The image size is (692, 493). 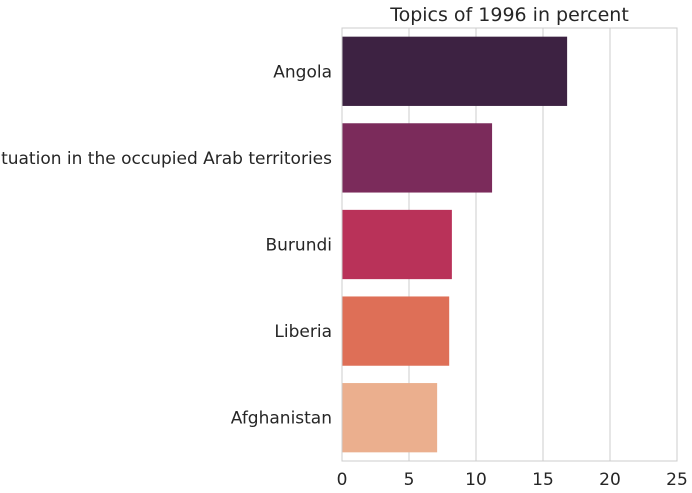 What do you see at coordinates (476, 480) in the screenshot?
I see `x-tick-label: 10` at bounding box center [476, 480].